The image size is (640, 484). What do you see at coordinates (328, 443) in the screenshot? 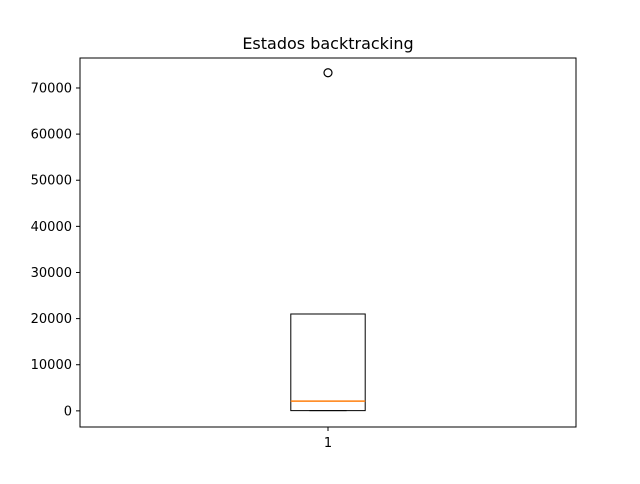
I see `x-tick-label: 1` at bounding box center [328, 443].